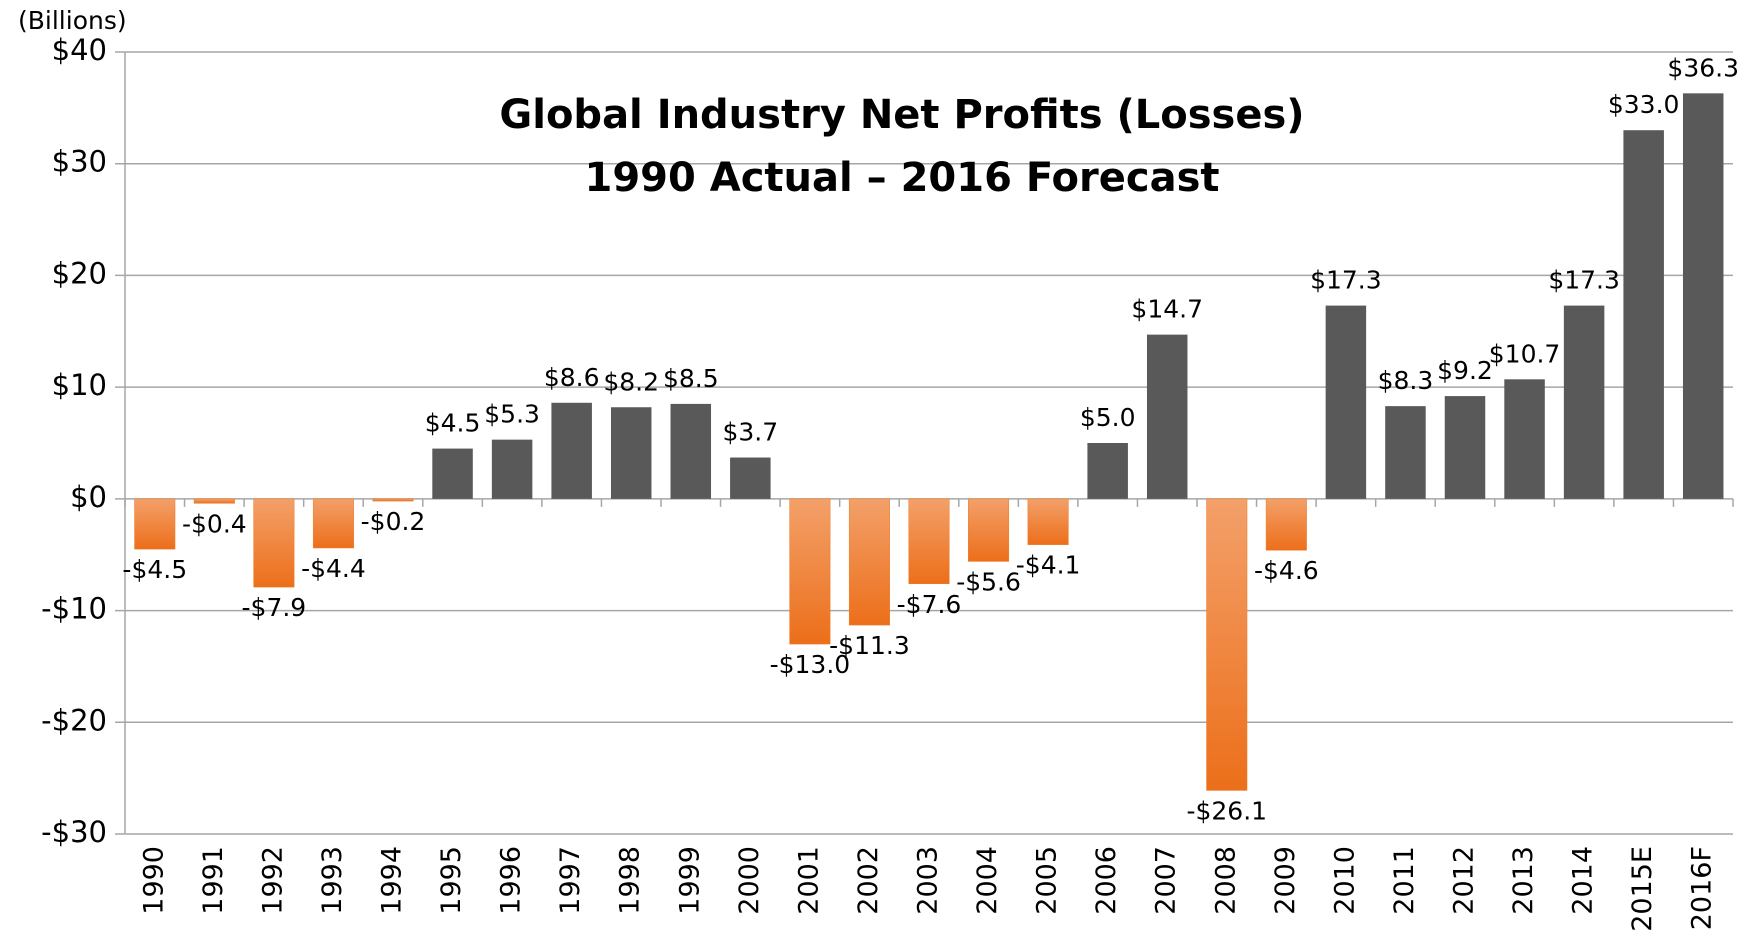 Image resolution: width=1744 pixels, height=949 pixels. What do you see at coordinates (88, 497) in the screenshot?
I see `y-tick-label: $0` at bounding box center [88, 497].